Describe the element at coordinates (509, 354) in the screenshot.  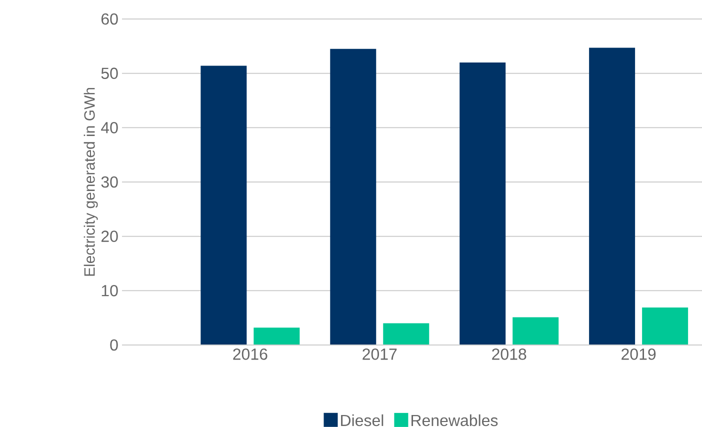
I see `x-tick-label: 2018` at that location.